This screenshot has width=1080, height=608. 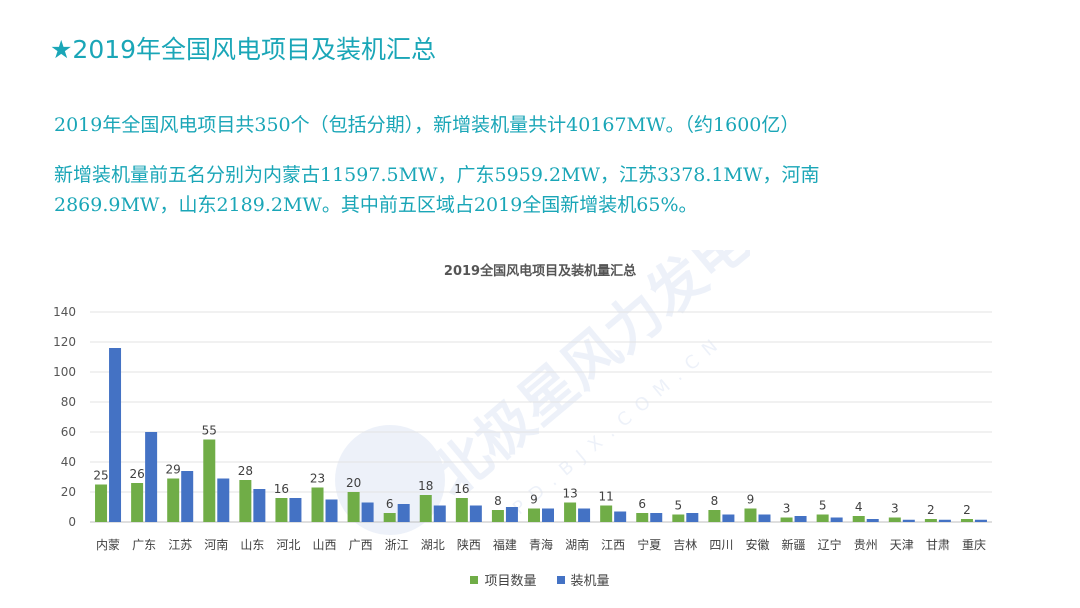 What do you see at coordinates (938, 545) in the screenshot?
I see `x-tick-label: 甘肃` at bounding box center [938, 545].